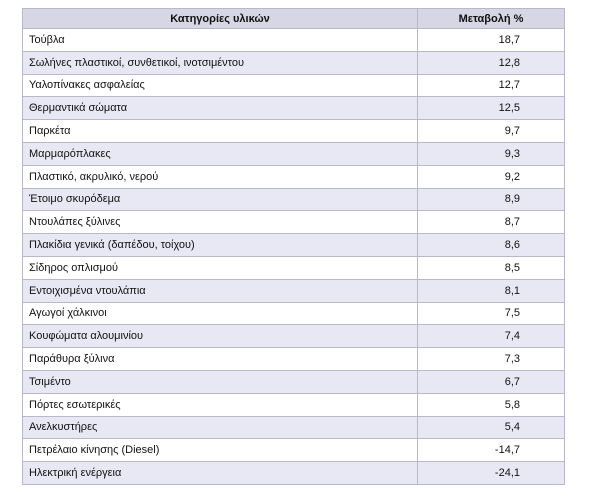  What do you see at coordinates (220, 427) in the screenshot?
I see `category-cell: Ανελκυστήρες` at bounding box center [220, 427].